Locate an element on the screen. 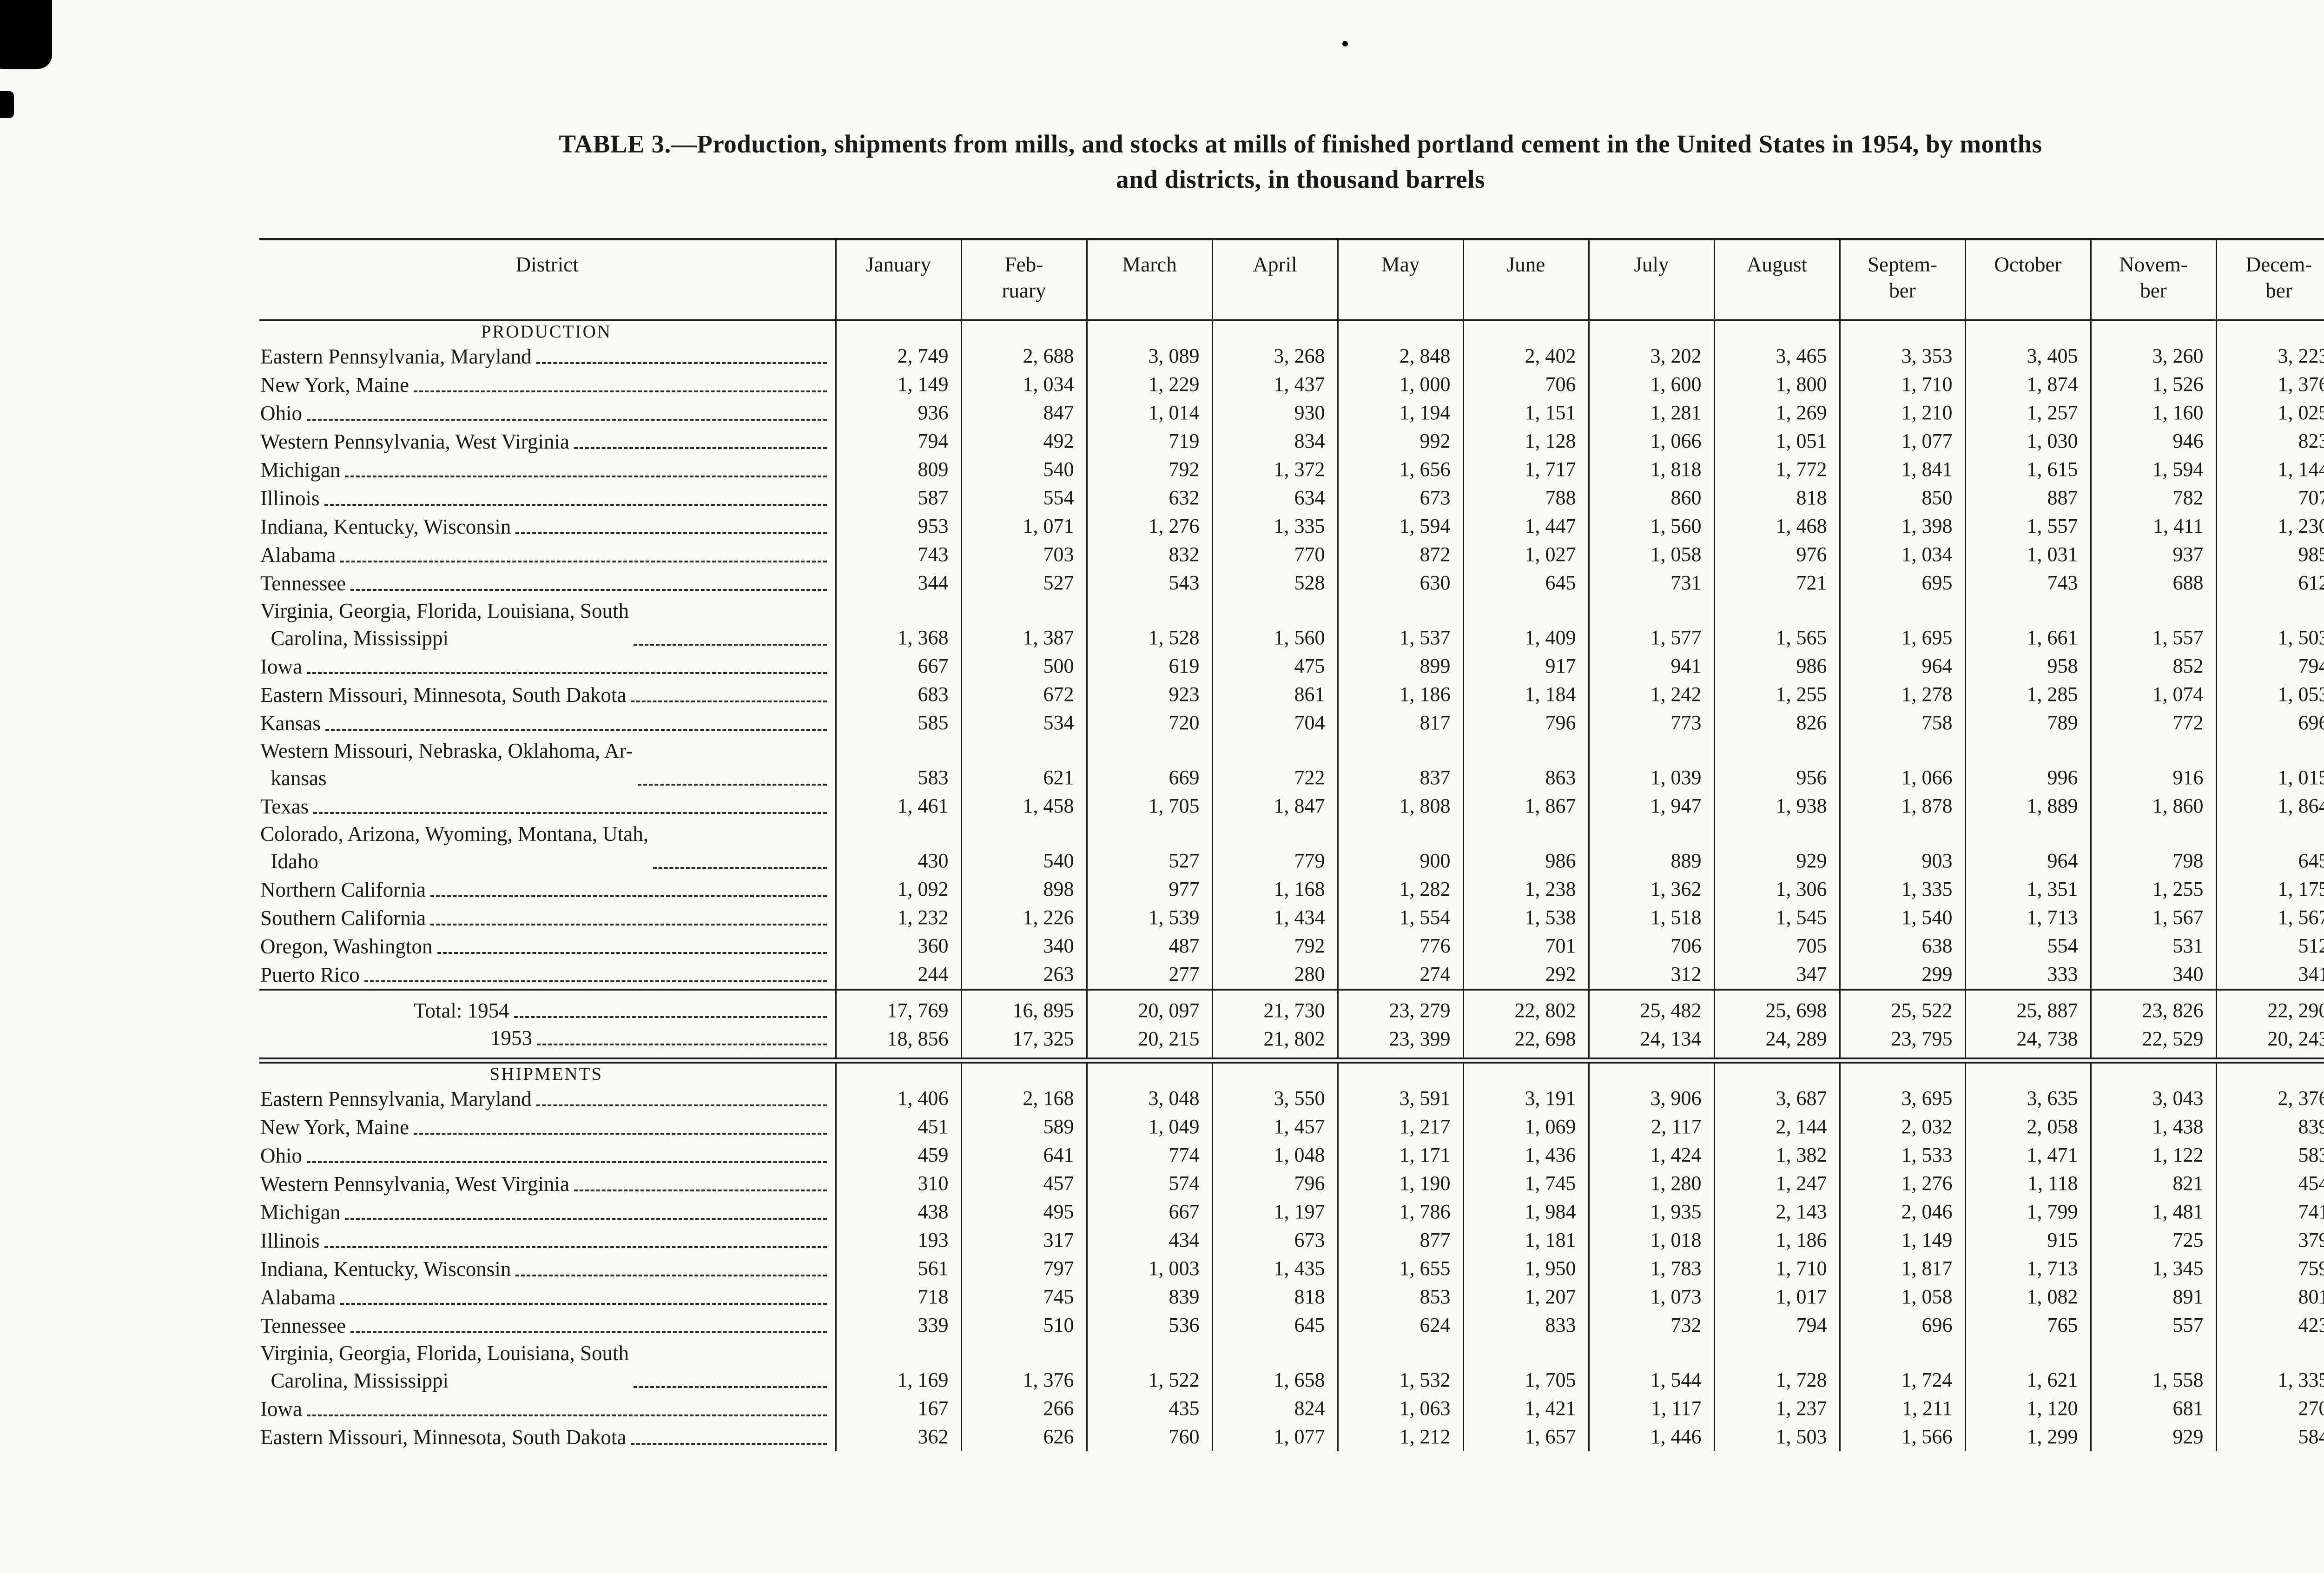 This screenshot has height=1573, width=2324. month-value-cell: 1, 039 is located at coordinates (1651, 765).